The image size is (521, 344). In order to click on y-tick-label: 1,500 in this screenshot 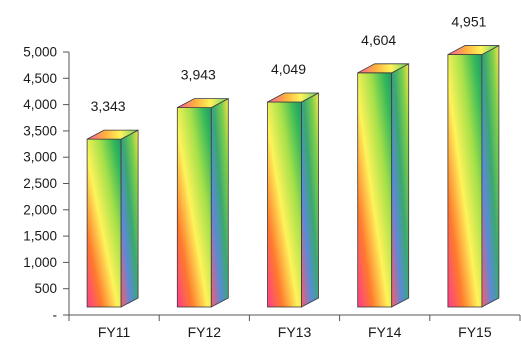, I will do `click(40, 236)`.